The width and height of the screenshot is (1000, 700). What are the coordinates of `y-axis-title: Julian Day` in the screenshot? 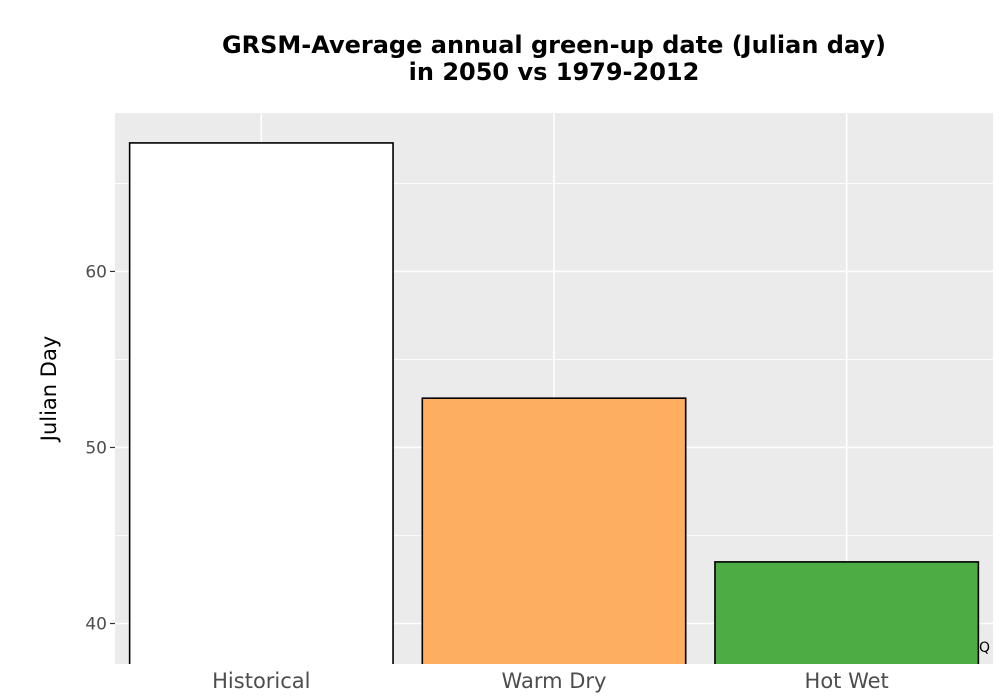 It's located at (49, 390).